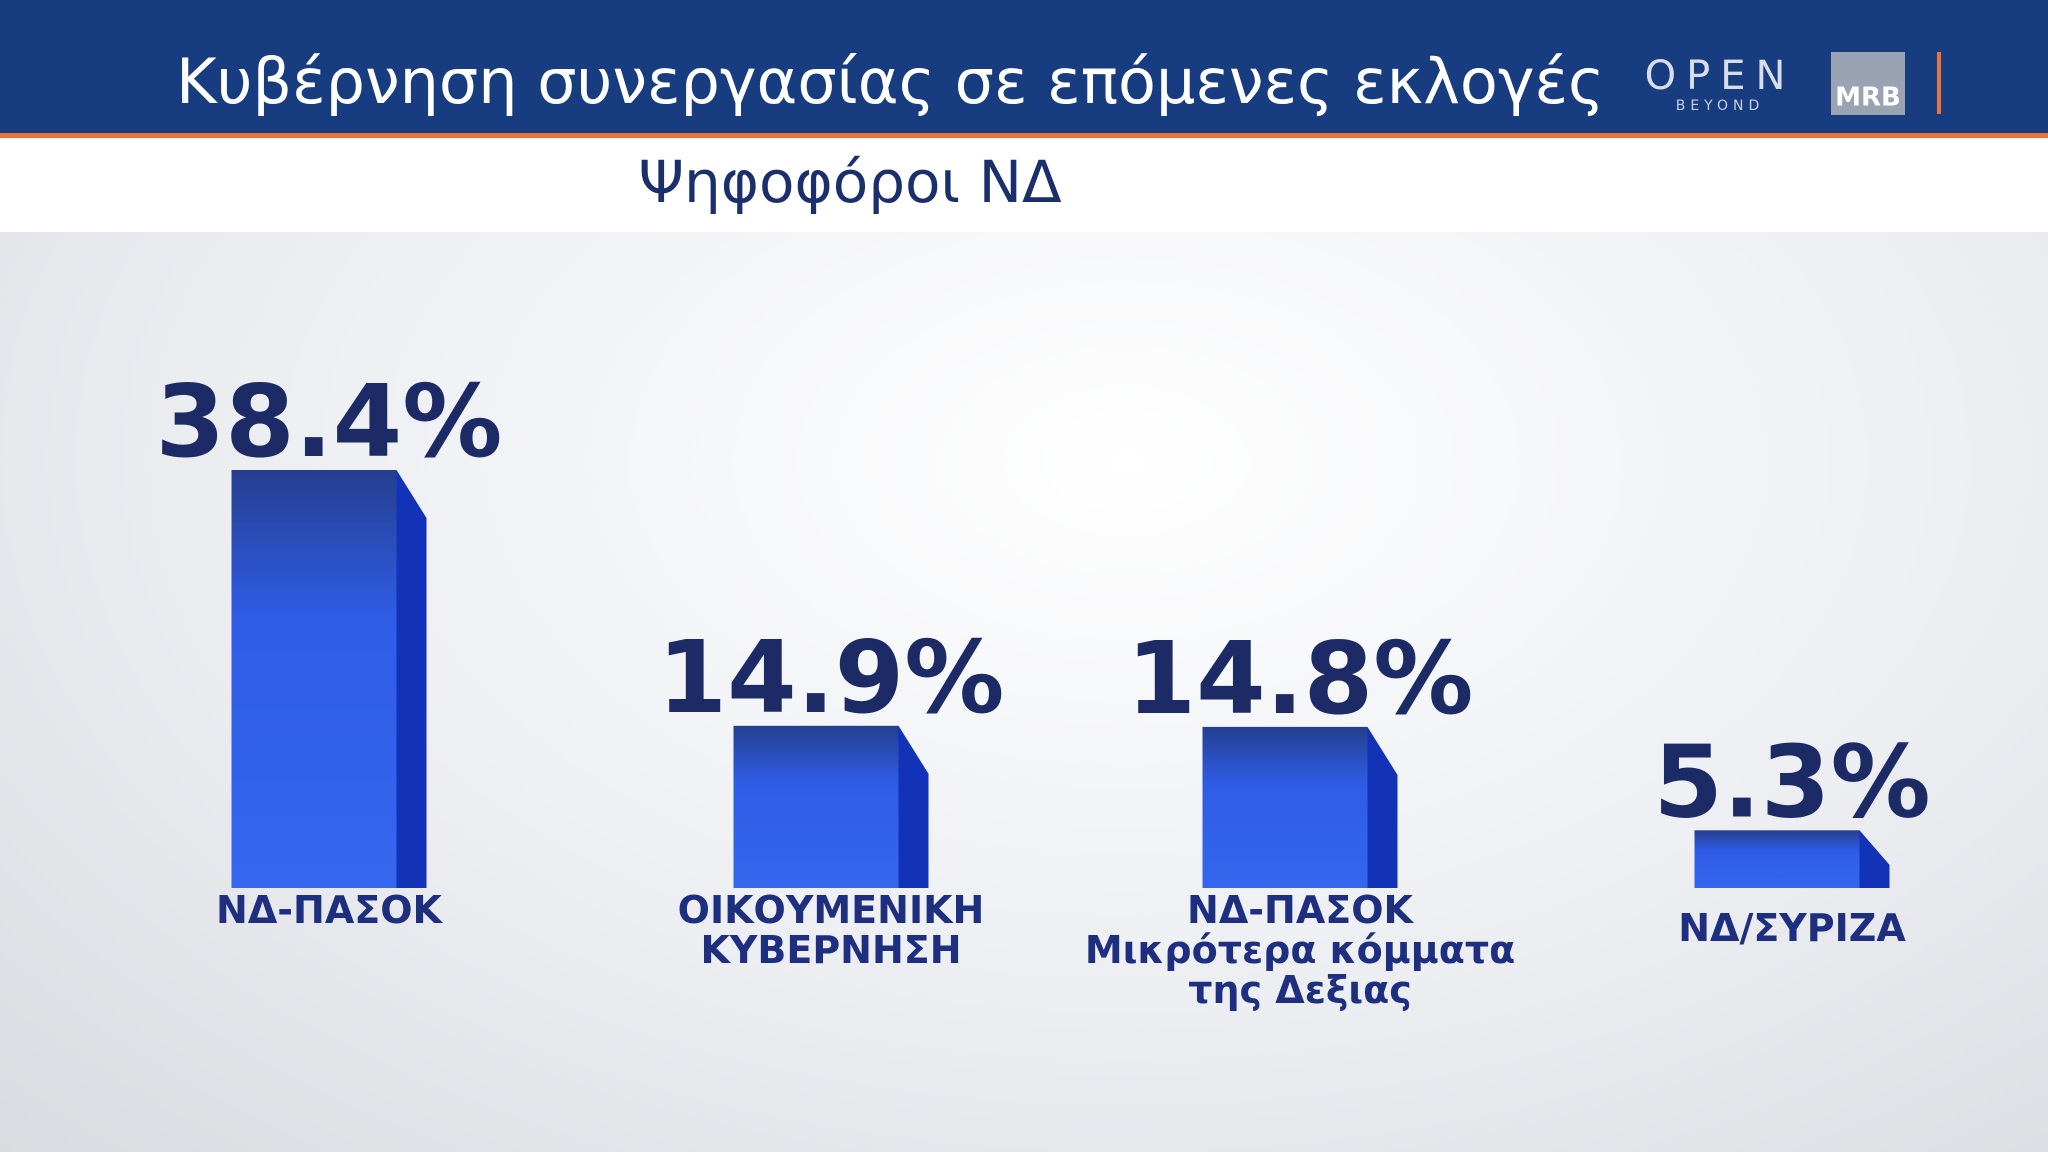 The width and height of the screenshot is (2048, 1152). I want to click on header-stripe, so click(1024, 135).